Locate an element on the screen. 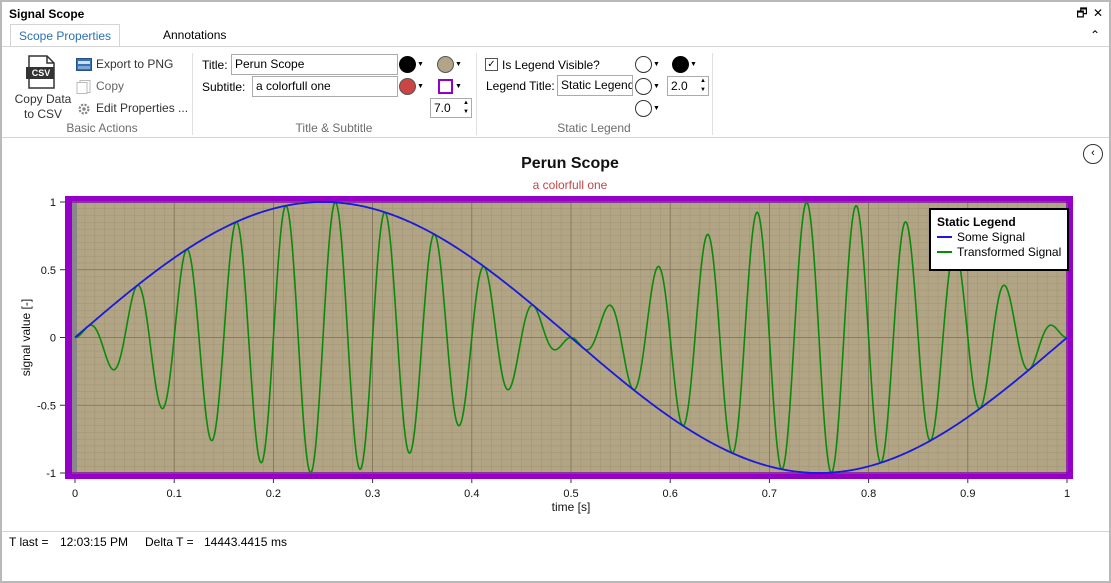  x-tick-label: 0.9 is located at coordinates (967, 494).